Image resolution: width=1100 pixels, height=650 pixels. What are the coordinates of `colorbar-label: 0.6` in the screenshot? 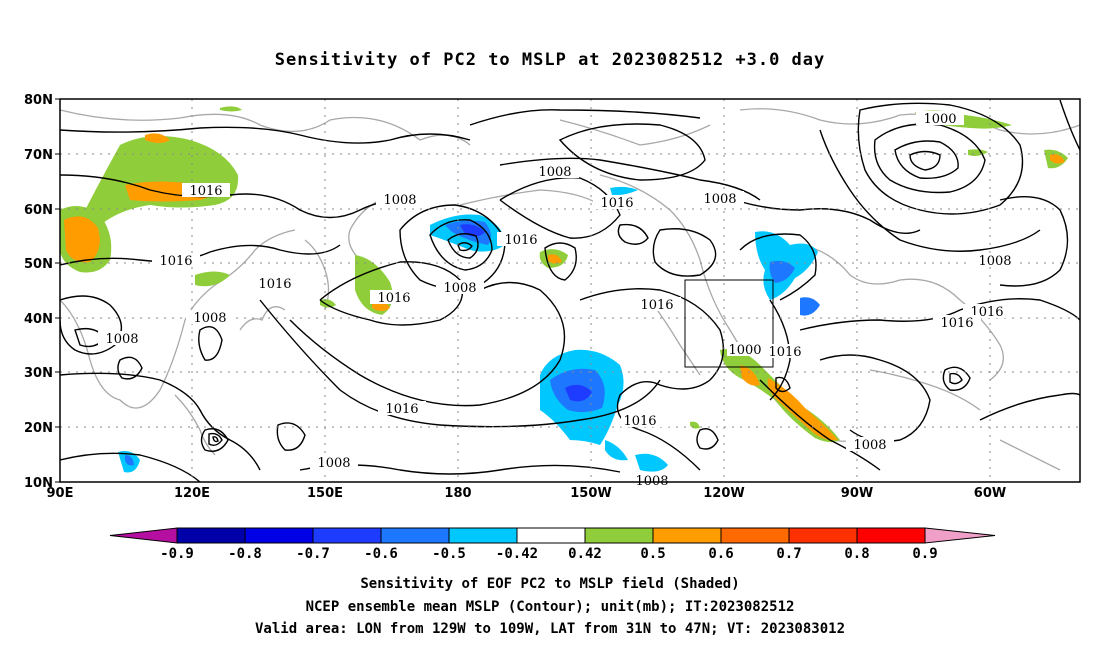 It's located at (720, 554).